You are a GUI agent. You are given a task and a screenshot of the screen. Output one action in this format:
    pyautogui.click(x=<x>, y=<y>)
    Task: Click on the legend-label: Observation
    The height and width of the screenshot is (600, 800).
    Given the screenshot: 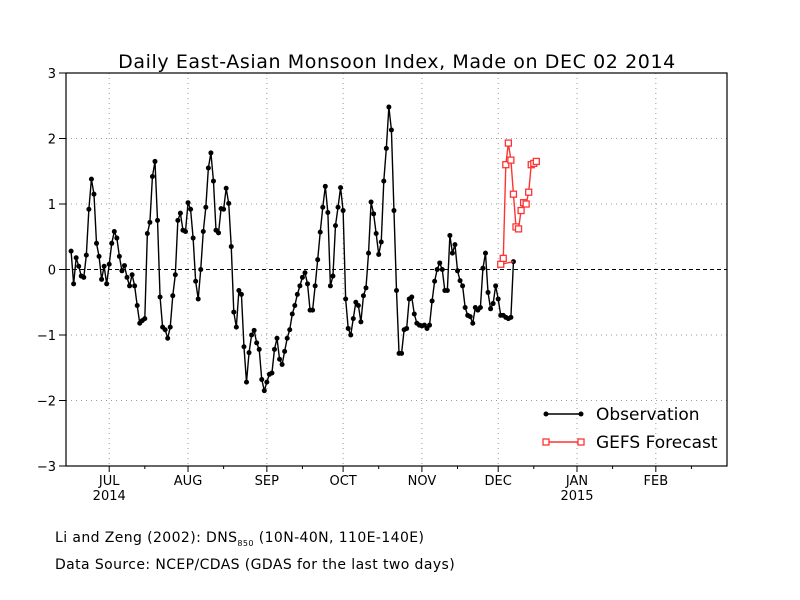 What is the action you would take?
    pyautogui.click(x=648, y=415)
    